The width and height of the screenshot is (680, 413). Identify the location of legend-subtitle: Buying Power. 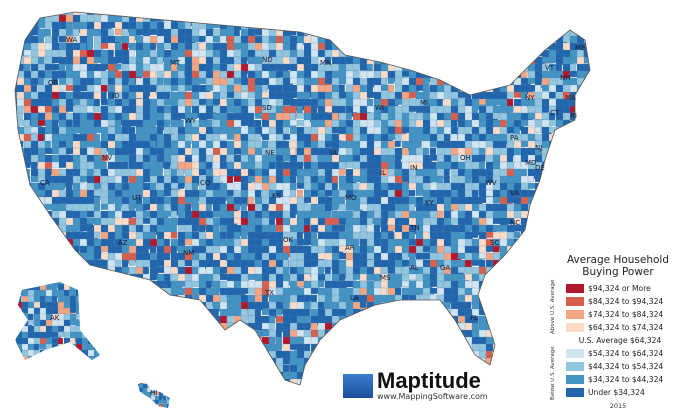
(618, 272).